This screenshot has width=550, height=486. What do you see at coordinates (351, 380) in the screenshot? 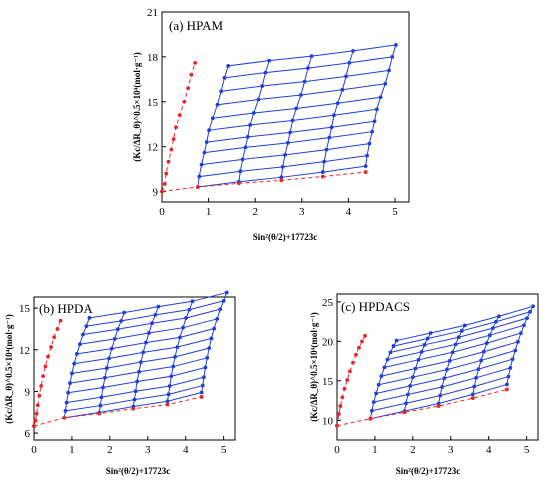
I see `zero-concentration-extrapolation-line` at bounding box center [351, 380].